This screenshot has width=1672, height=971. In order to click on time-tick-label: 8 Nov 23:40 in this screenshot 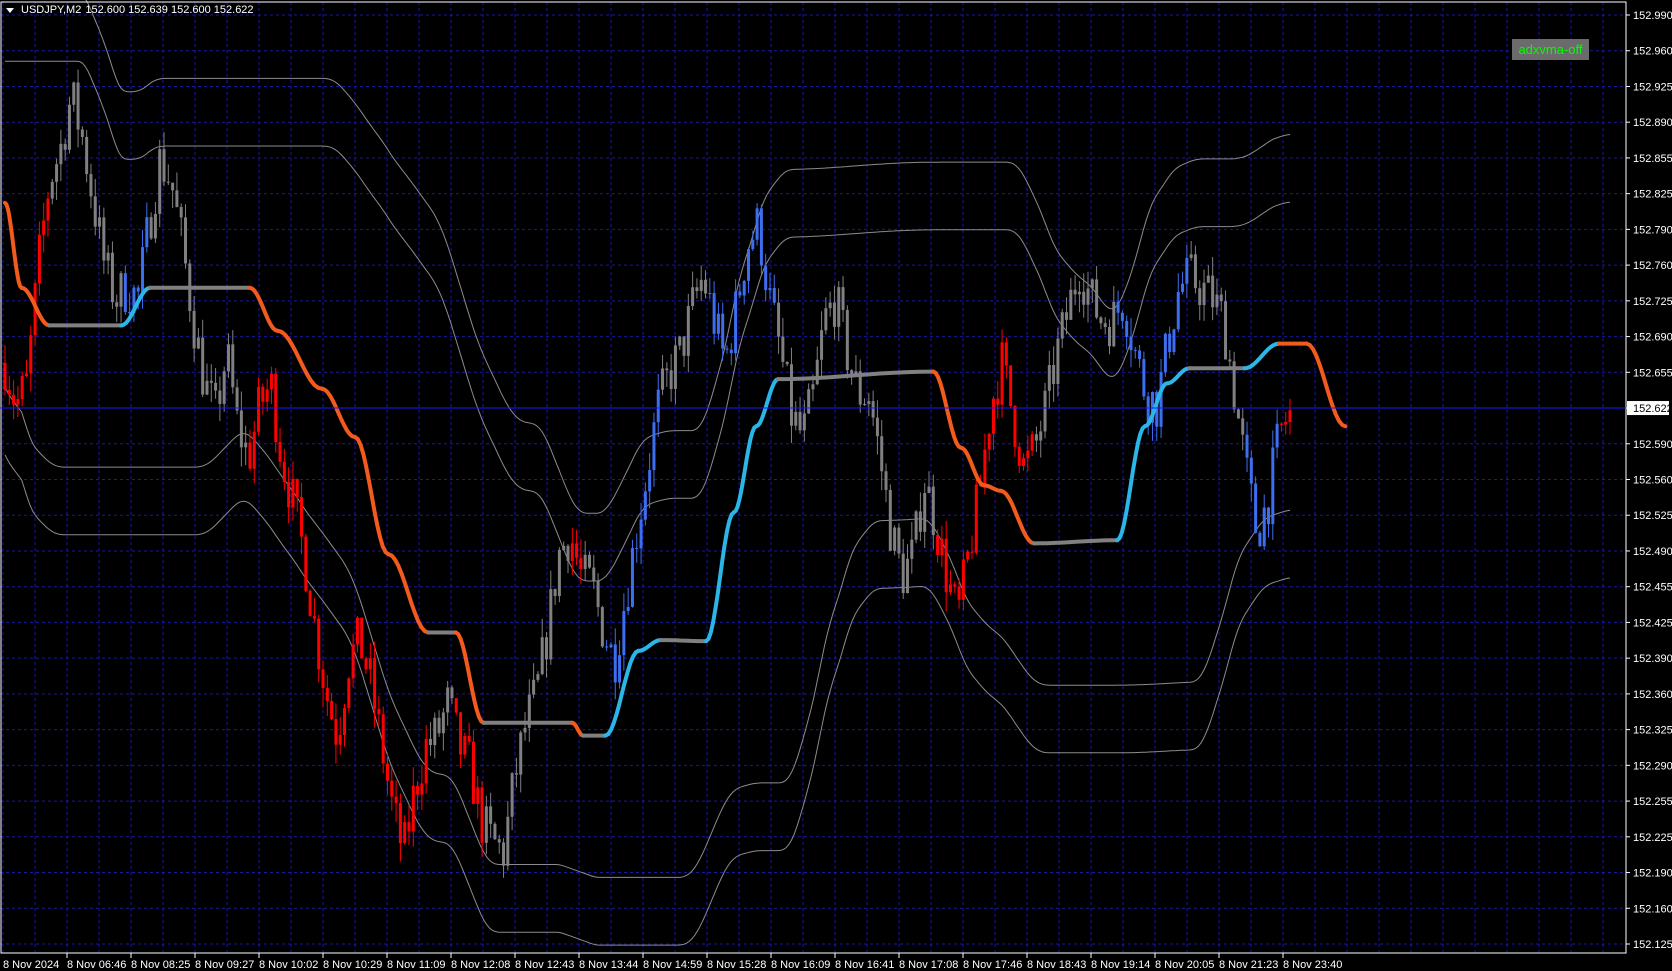, I will do `click(1312, 965)`.